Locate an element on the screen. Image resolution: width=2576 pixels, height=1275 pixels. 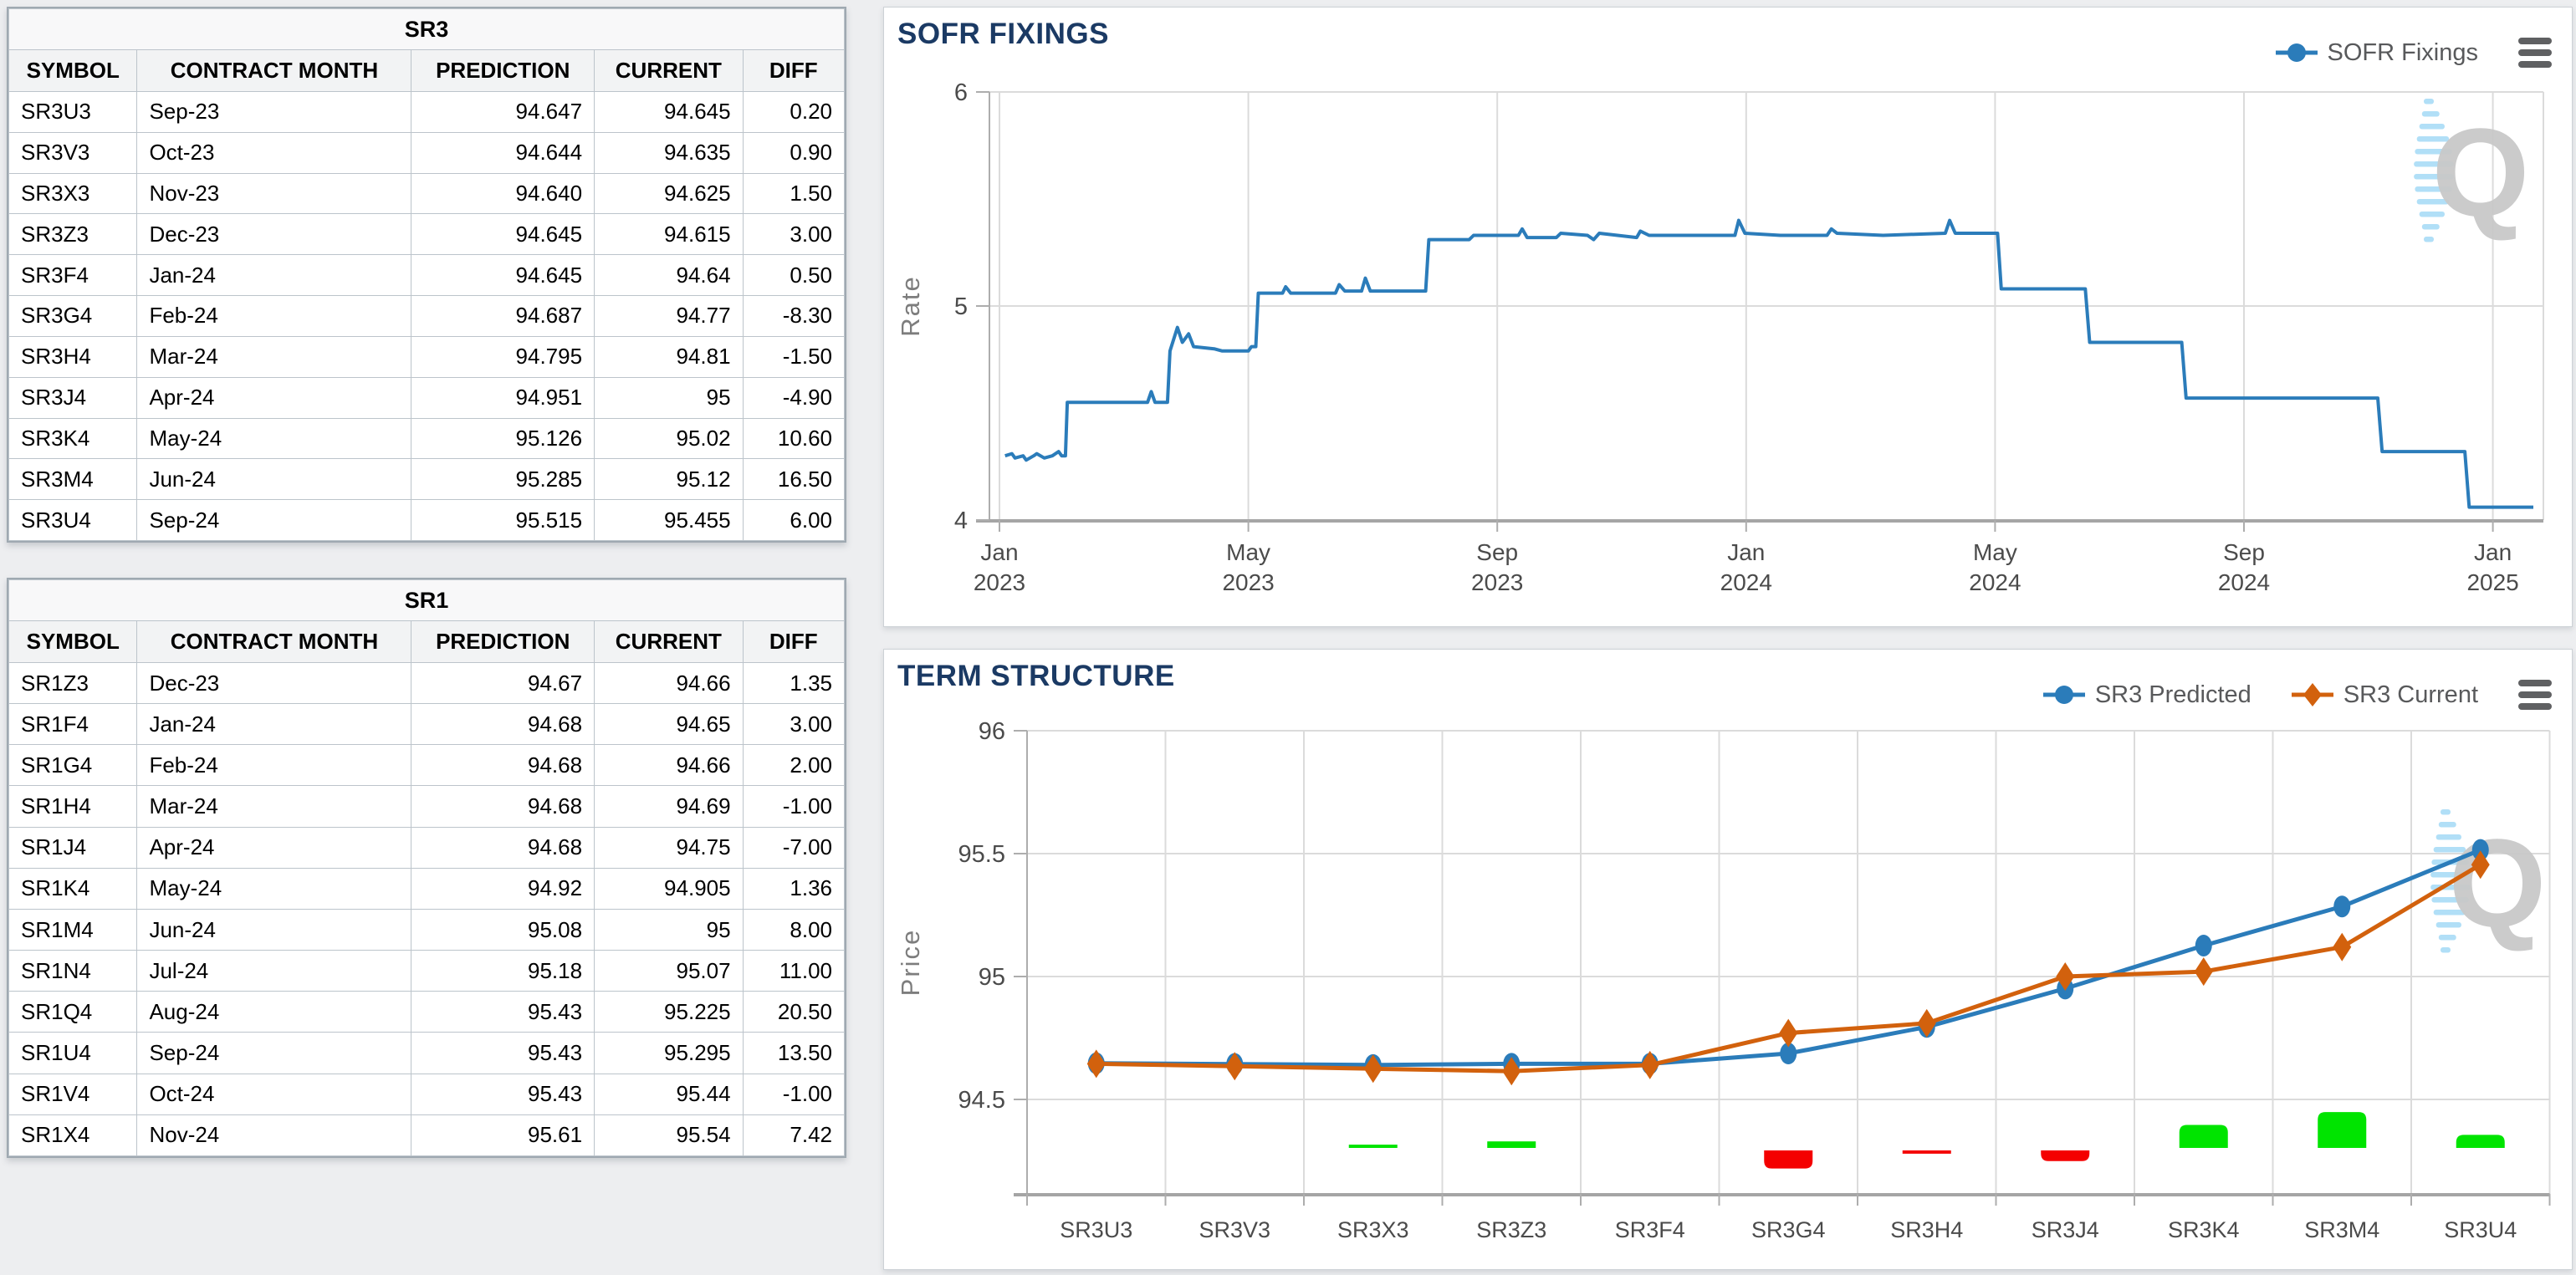
quikstrike-watermark-icon: Q is located at coordinates (2488, 881).